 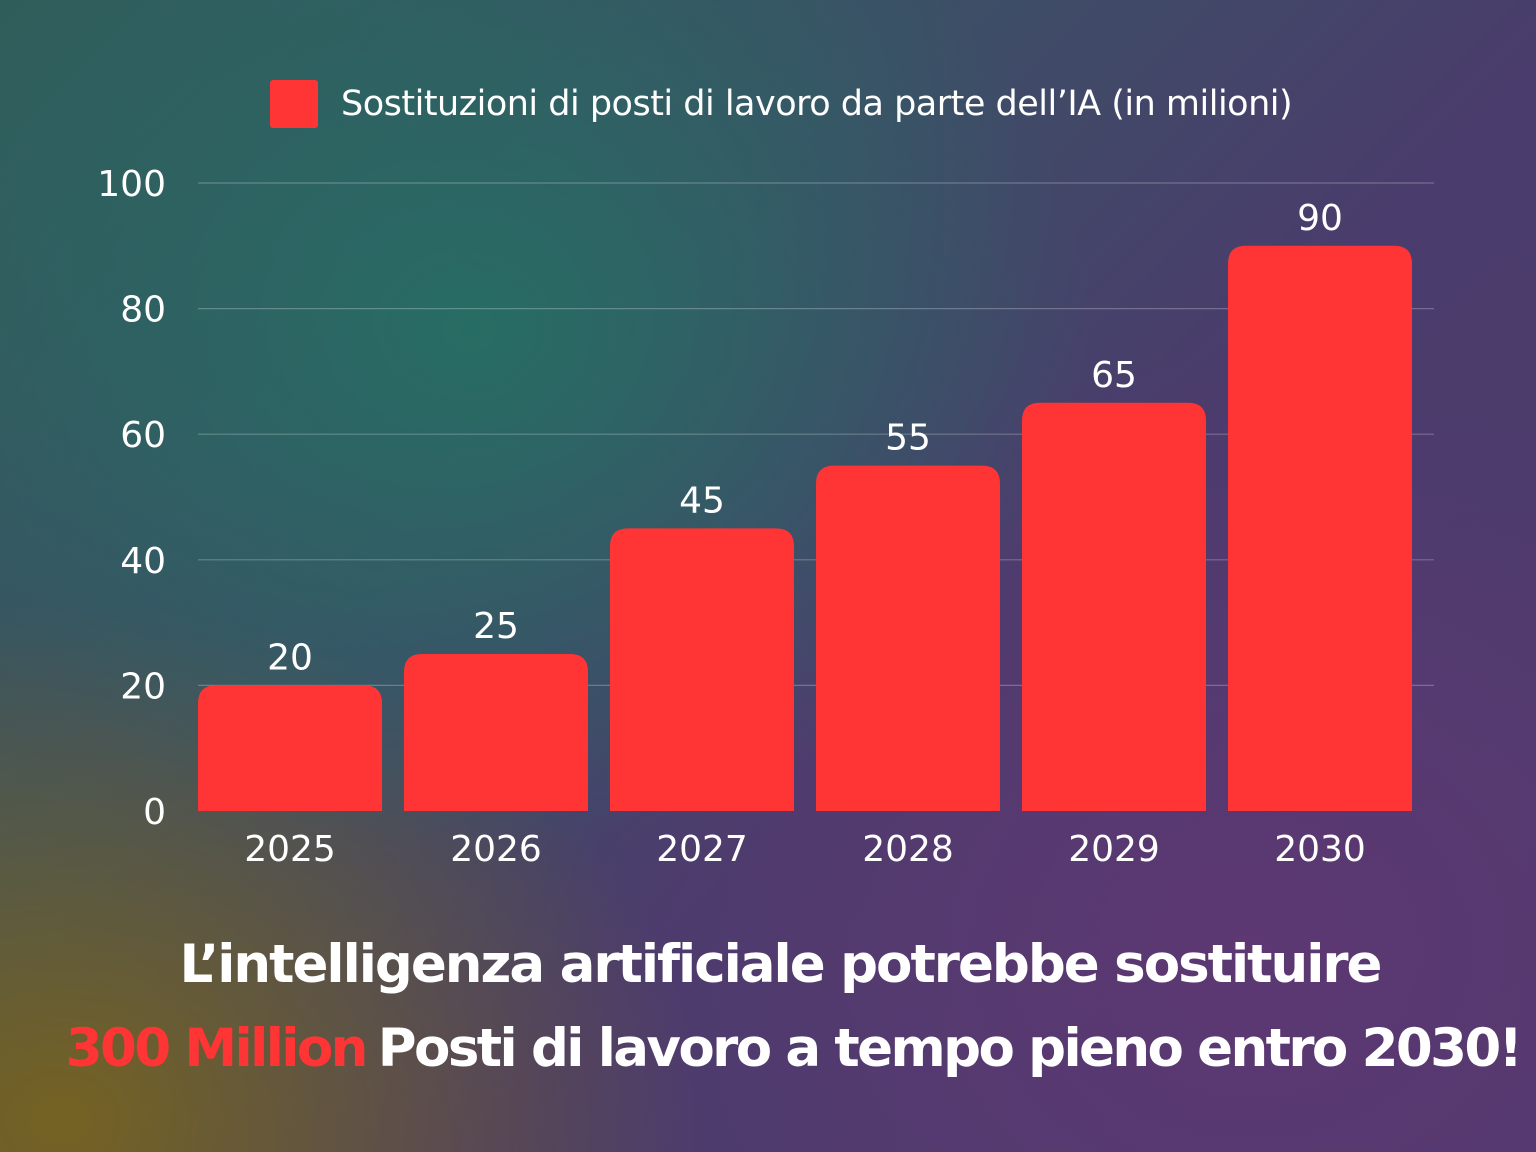 I want to click on data-label: 20, so click(x=290, y=657).